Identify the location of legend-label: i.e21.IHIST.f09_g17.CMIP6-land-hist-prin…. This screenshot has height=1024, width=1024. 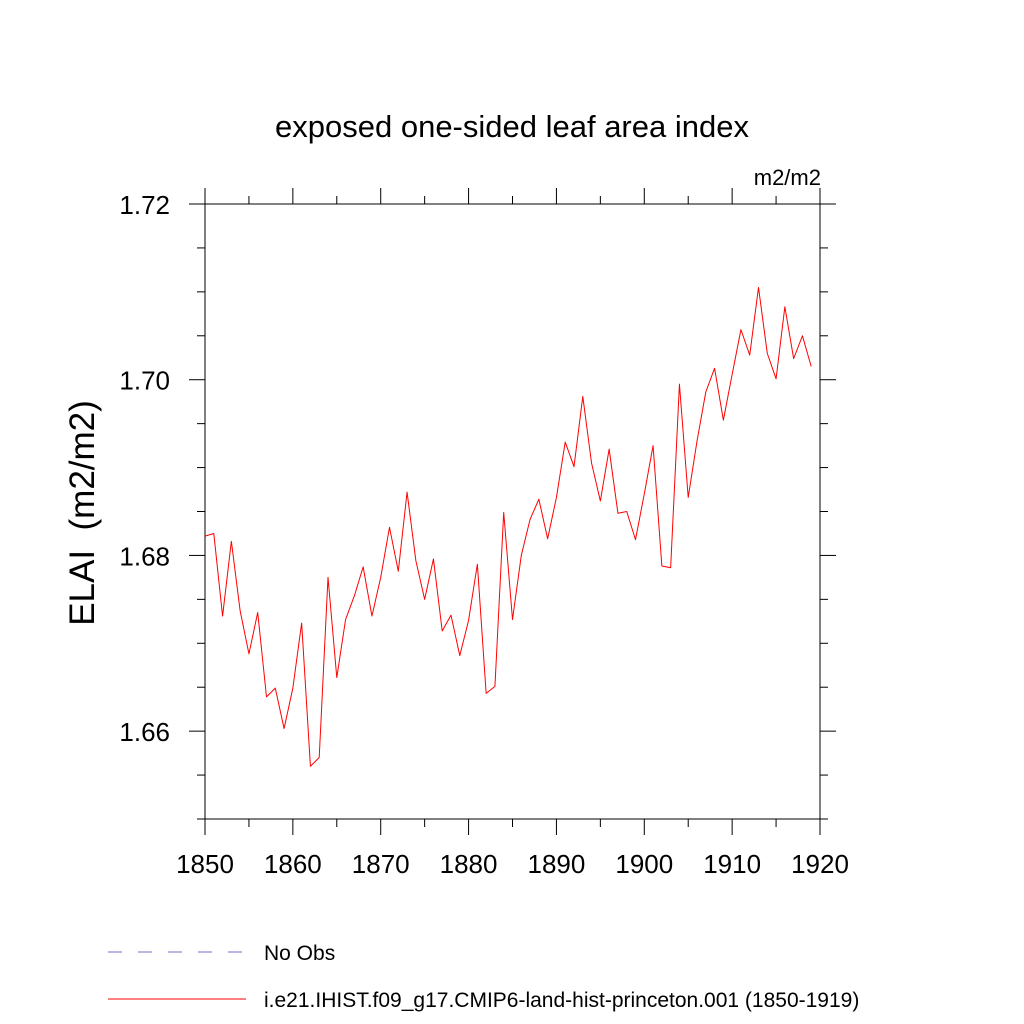
(561, 1000).